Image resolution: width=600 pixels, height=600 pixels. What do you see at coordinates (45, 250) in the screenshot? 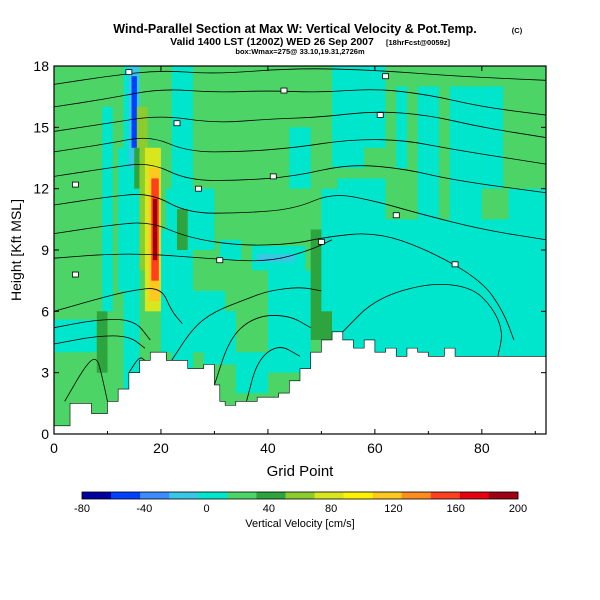
I see `y-tick-label: 9` at bounding box center [45, 250].